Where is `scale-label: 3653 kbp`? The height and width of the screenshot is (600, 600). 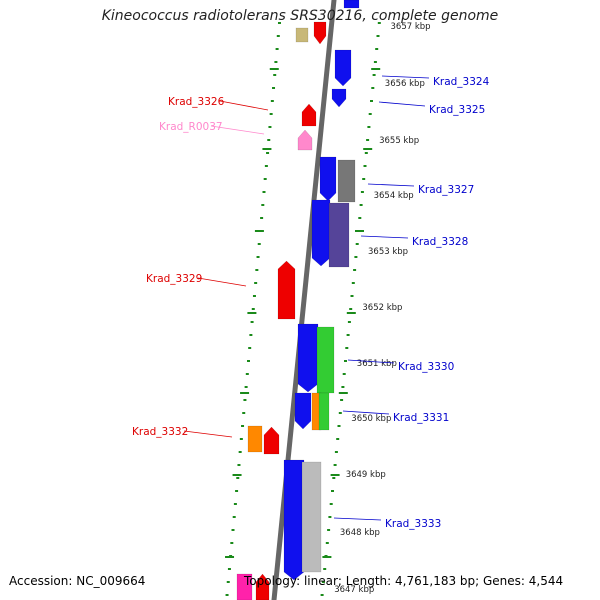 scale-label: 3653 kbp is located at coordinates (388, 252).